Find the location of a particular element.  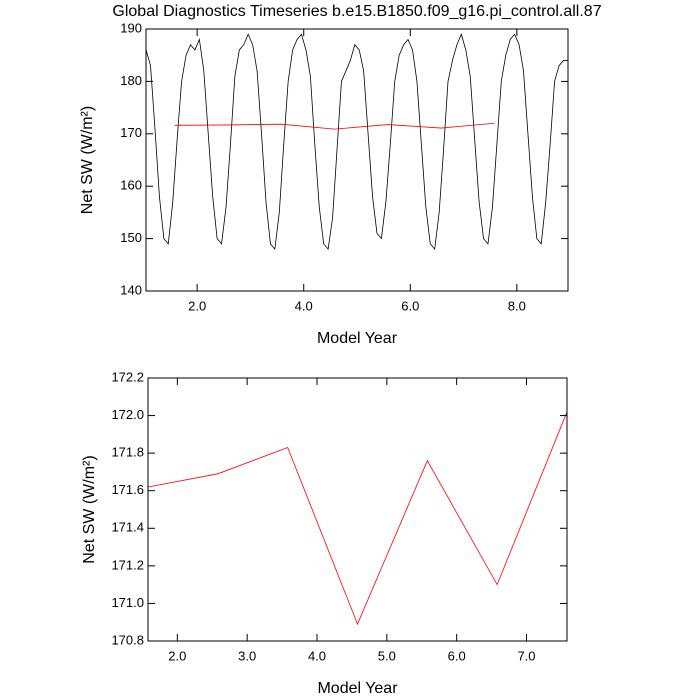

x-tick-label: 7.0 is located at coordinates (526, 655).